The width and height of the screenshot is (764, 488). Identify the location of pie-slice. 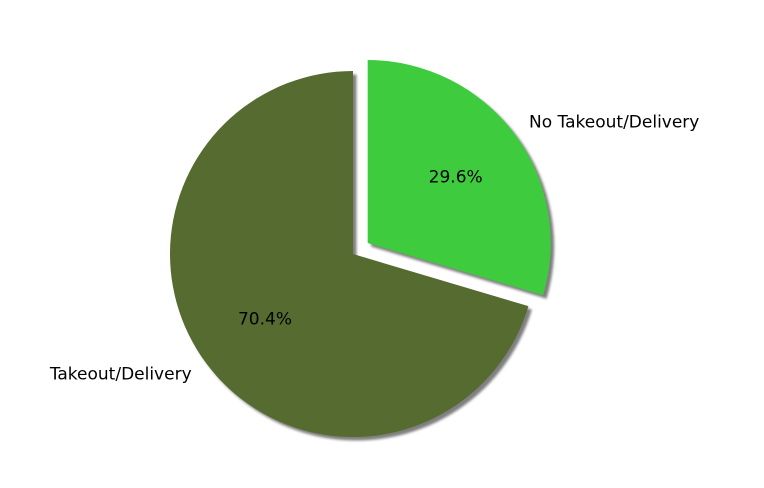
(459, 178).